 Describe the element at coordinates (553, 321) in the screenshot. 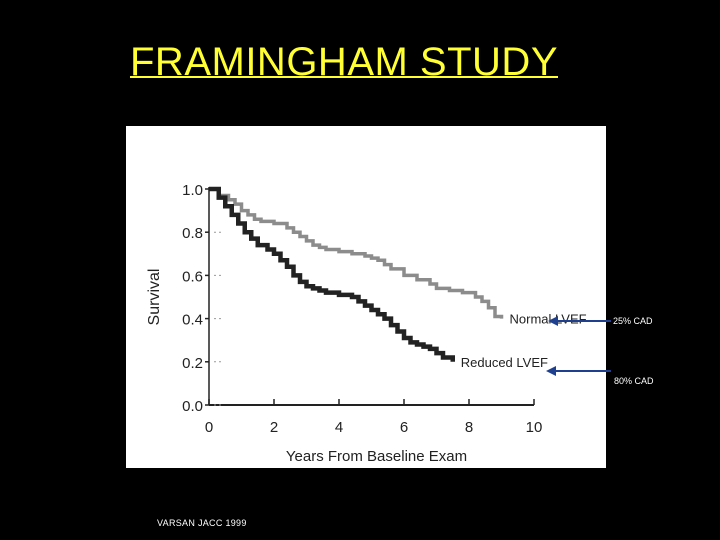

I see `arrow-head-normal-lvef` at that location.